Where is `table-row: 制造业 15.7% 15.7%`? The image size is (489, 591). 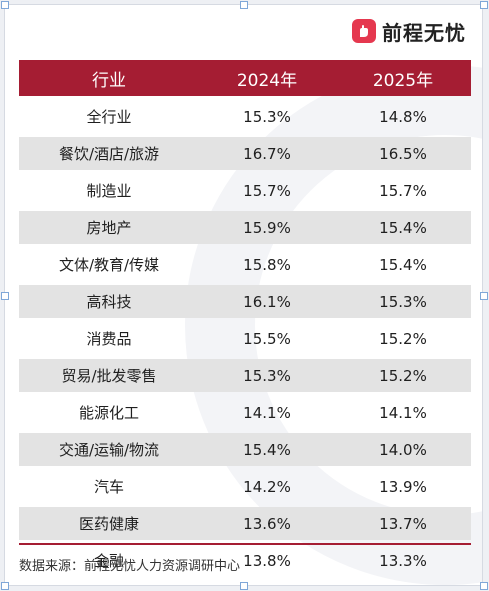 table-row: 制造业 15.7% 15.7% is located at coordinates (245, 190).